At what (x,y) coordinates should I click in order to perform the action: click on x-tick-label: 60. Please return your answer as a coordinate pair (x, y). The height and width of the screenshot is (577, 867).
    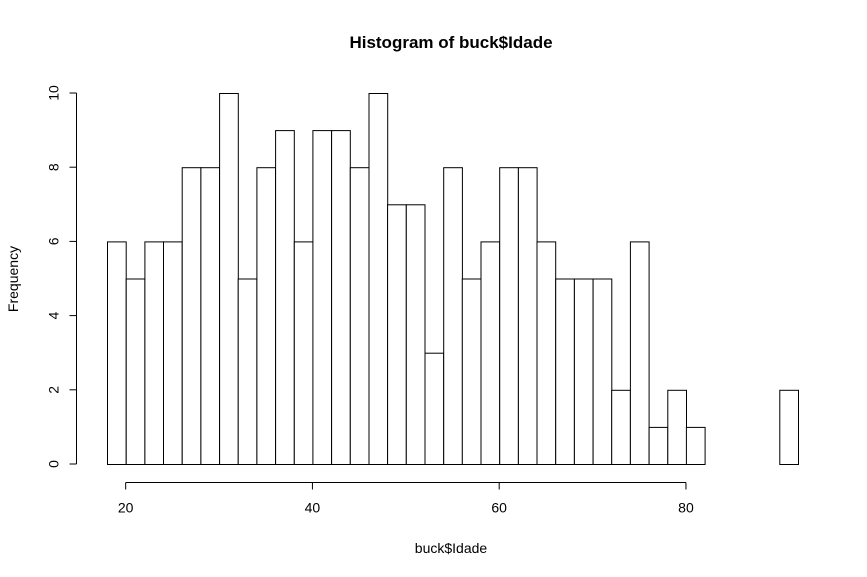
    Looking at the image, I should click on (499, 508).